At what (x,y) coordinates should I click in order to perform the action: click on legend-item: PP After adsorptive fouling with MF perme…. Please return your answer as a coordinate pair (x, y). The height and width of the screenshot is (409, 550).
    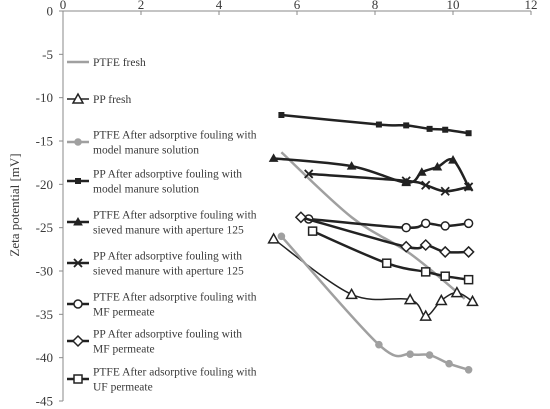
    Looking at the image, I should click on (154, 342).